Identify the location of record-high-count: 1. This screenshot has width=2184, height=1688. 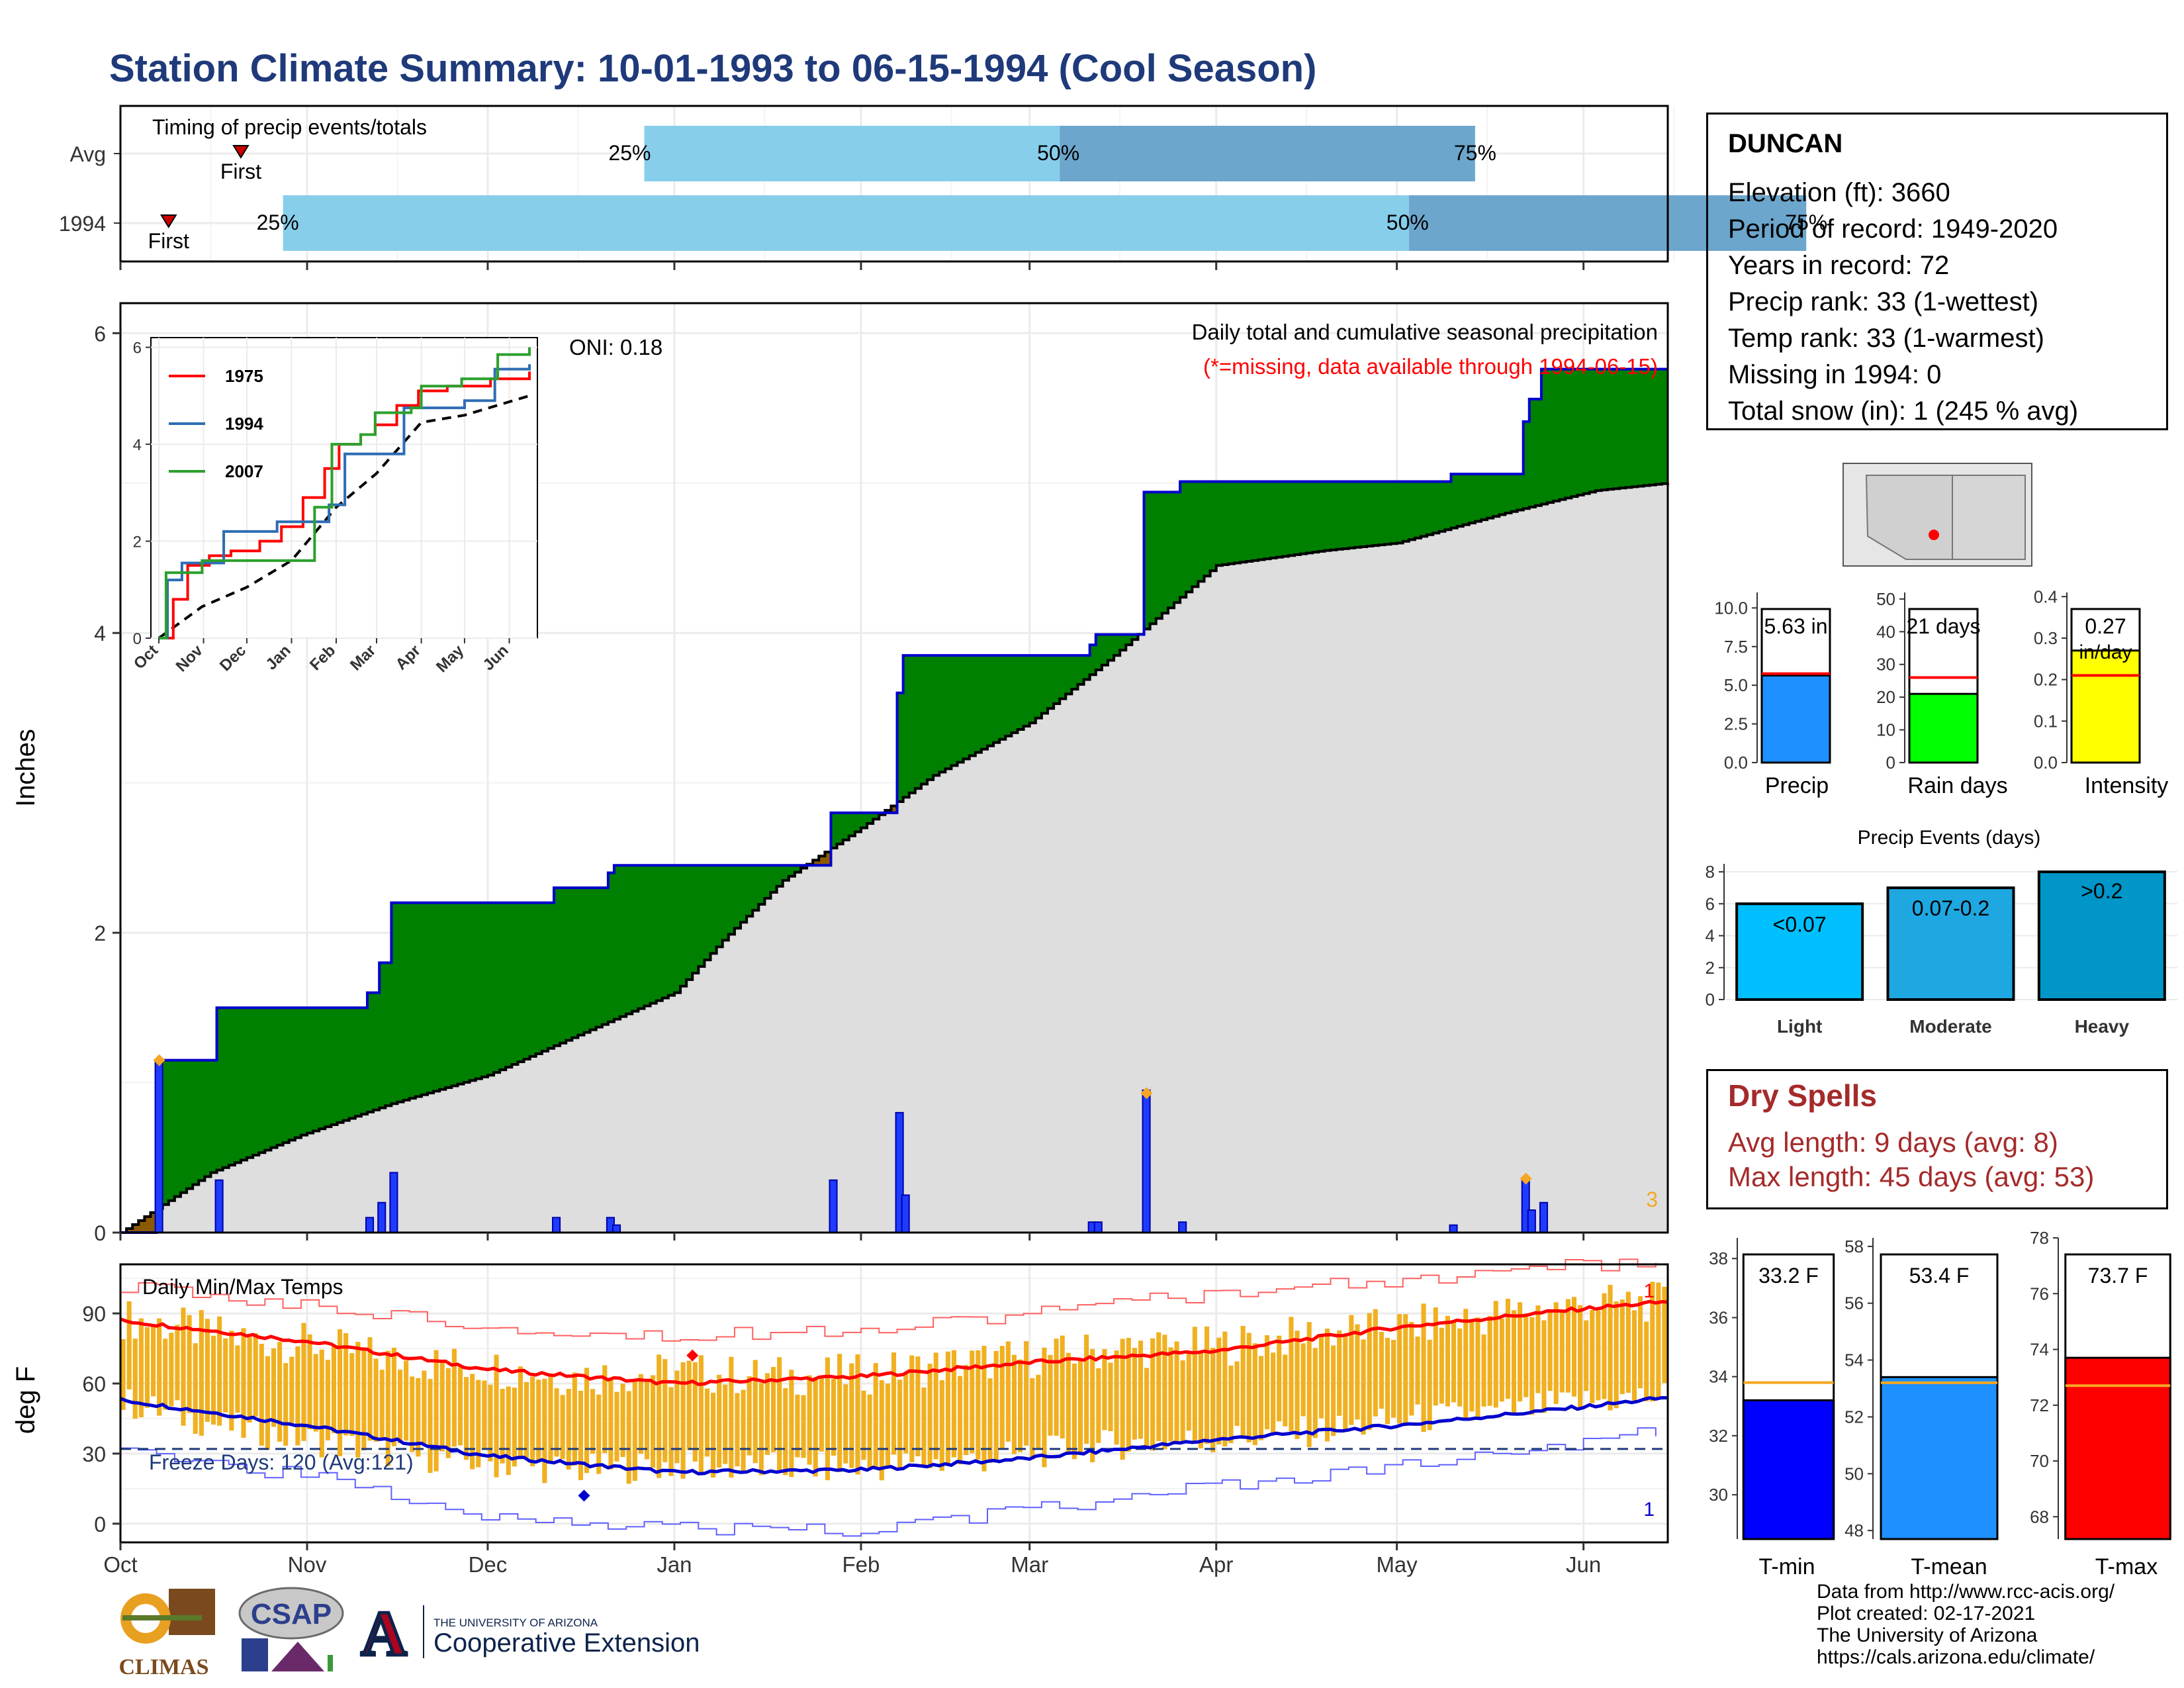
(1649, 1291).